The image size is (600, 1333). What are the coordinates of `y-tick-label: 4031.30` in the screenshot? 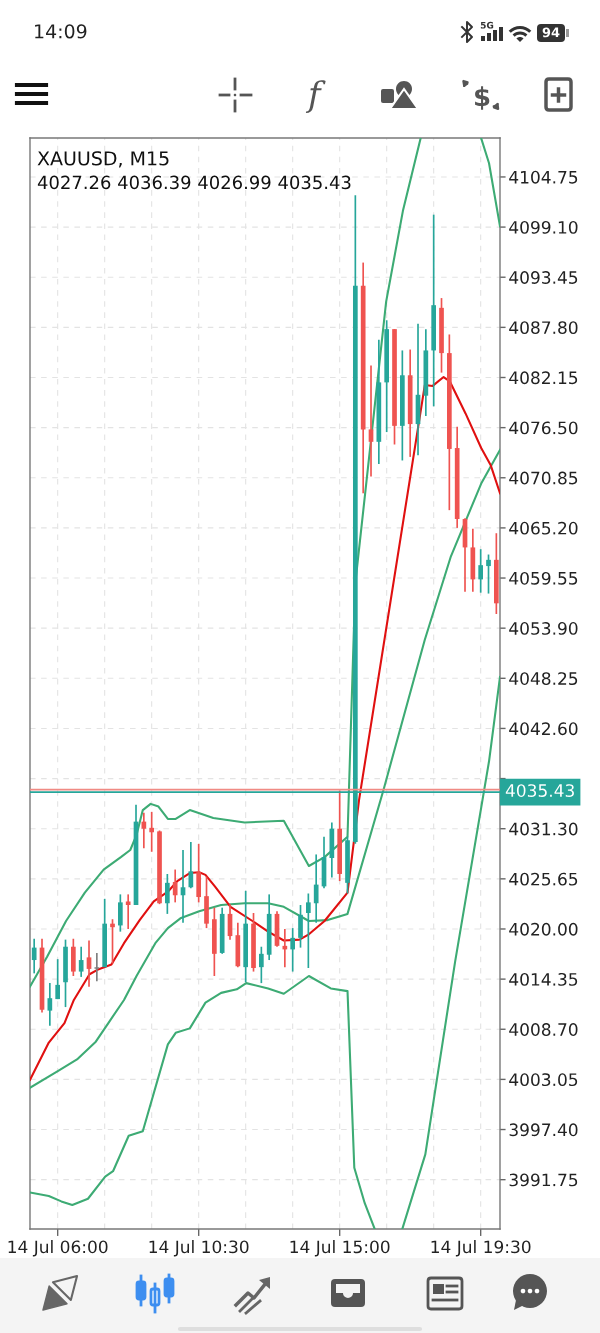 It's located at (543, 829).